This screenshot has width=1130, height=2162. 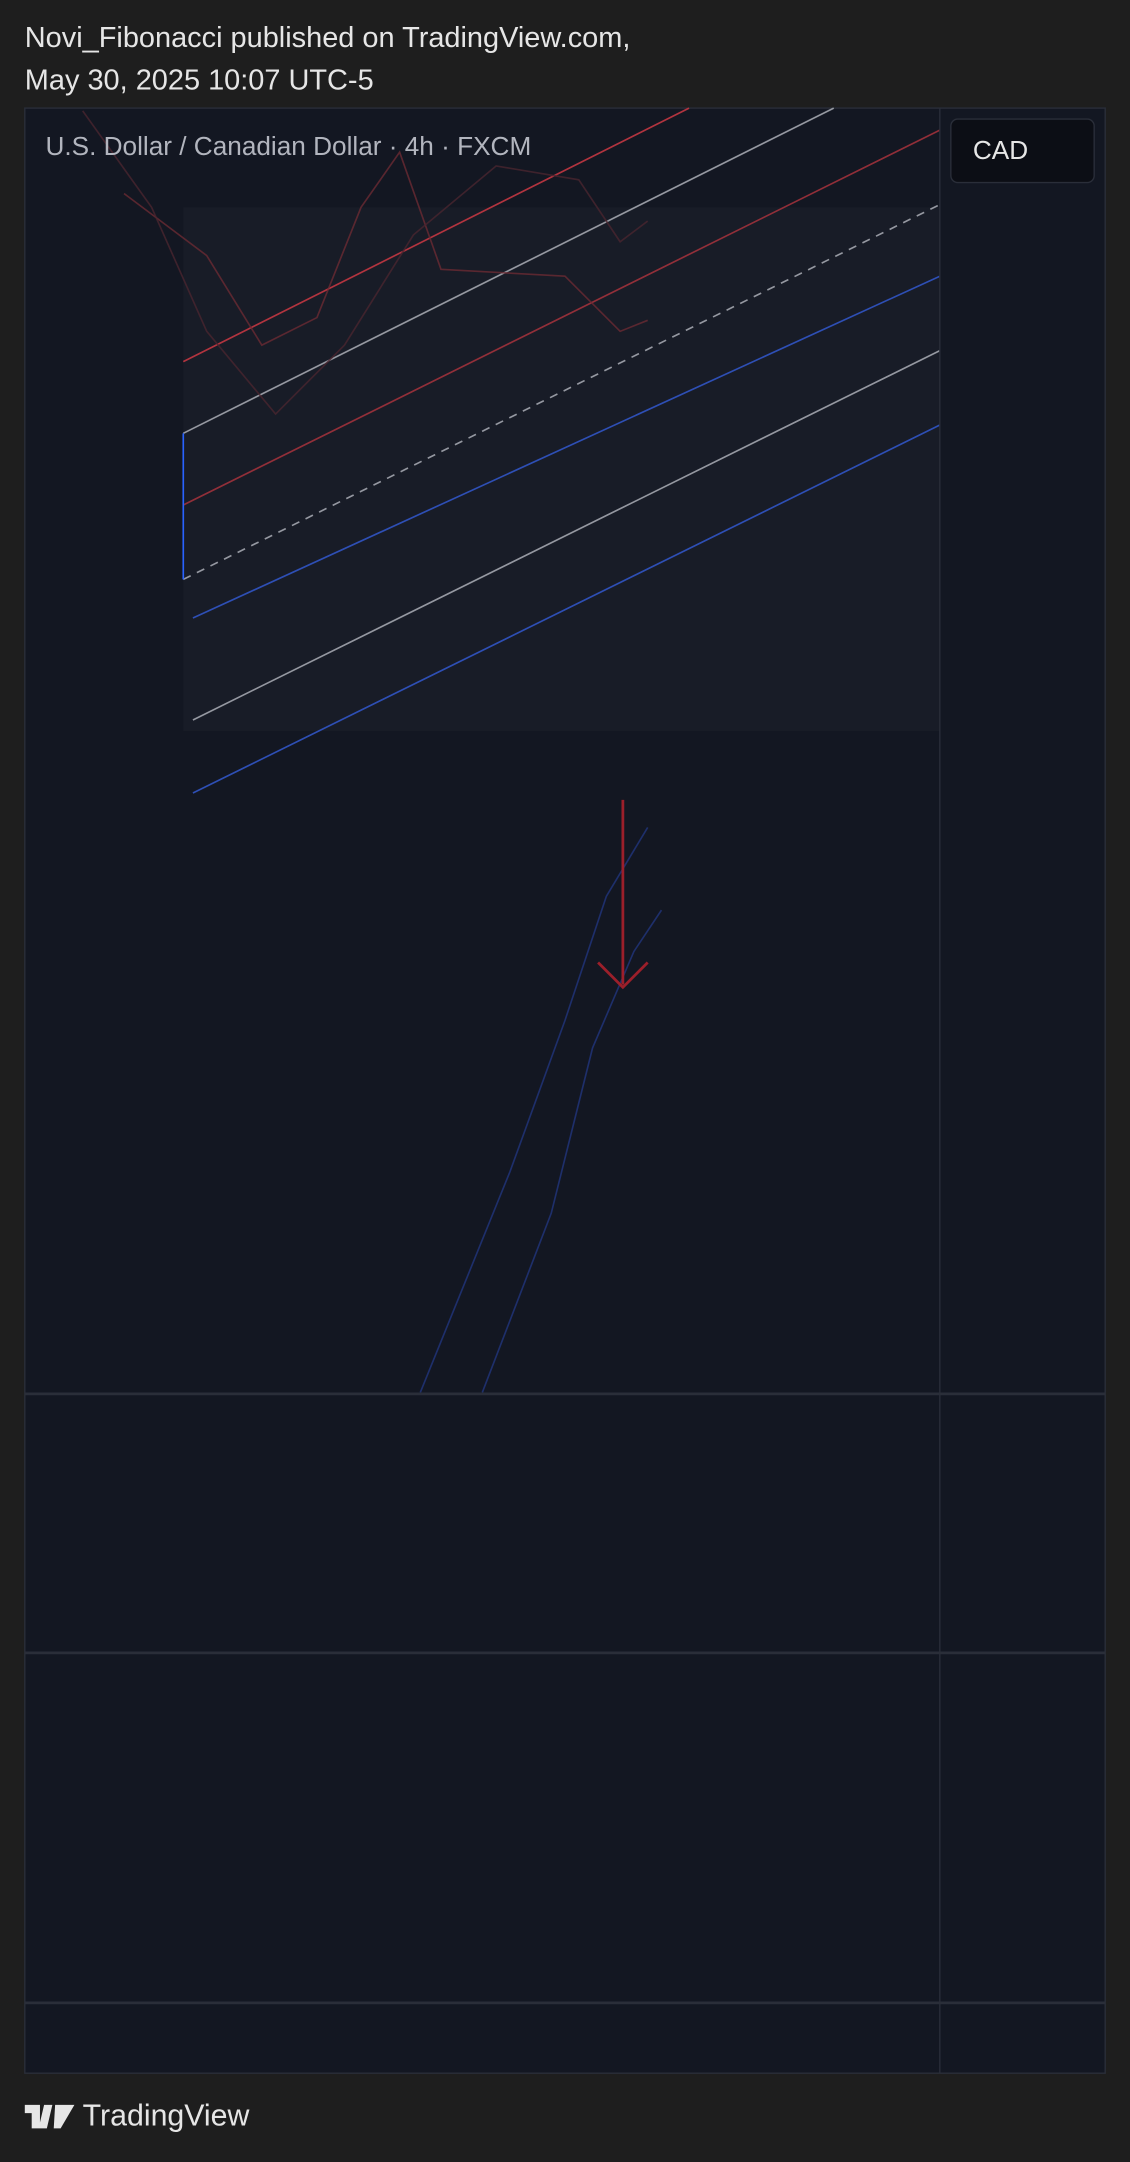 What do you see at coordinates (1000, 150) in the screenshot?
I see `currency: CAD` at bounding box center [1000, 150].